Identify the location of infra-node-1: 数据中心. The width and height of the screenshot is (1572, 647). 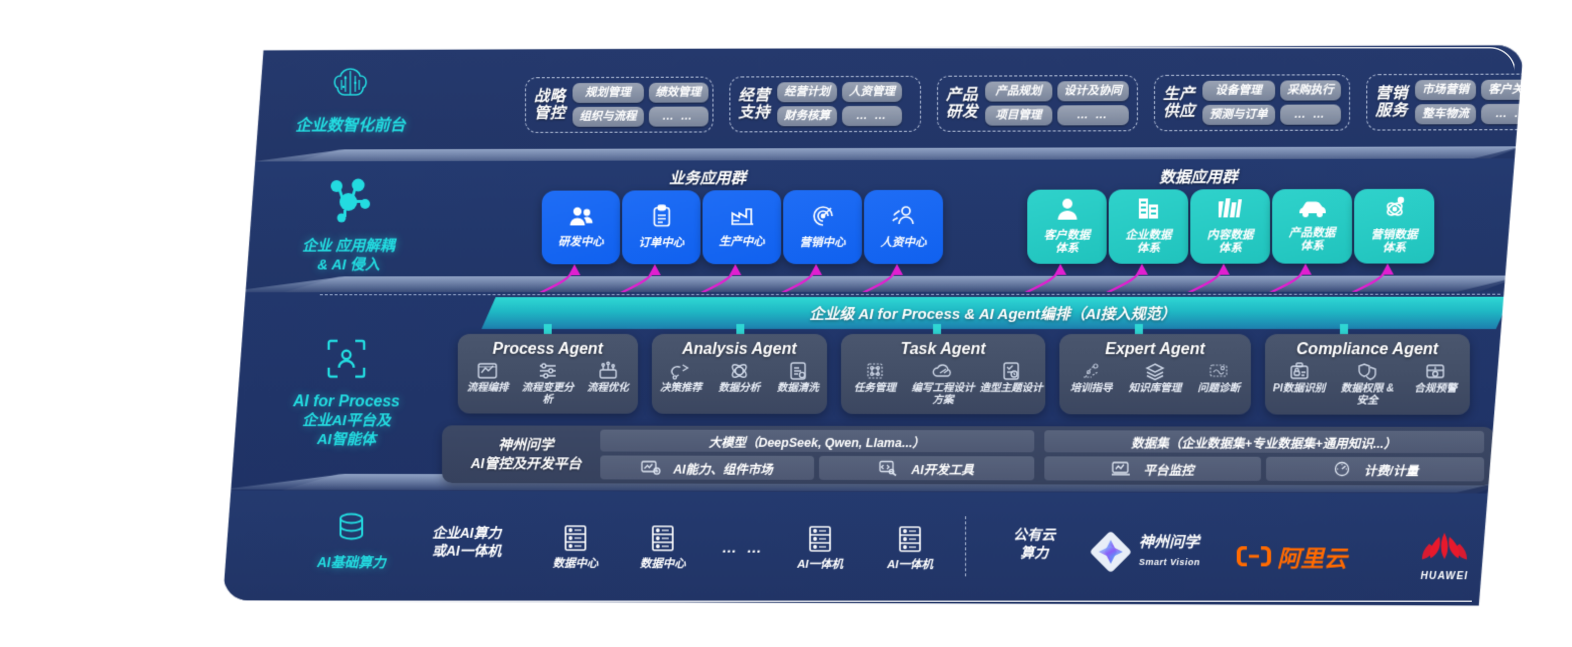
(662, 547).